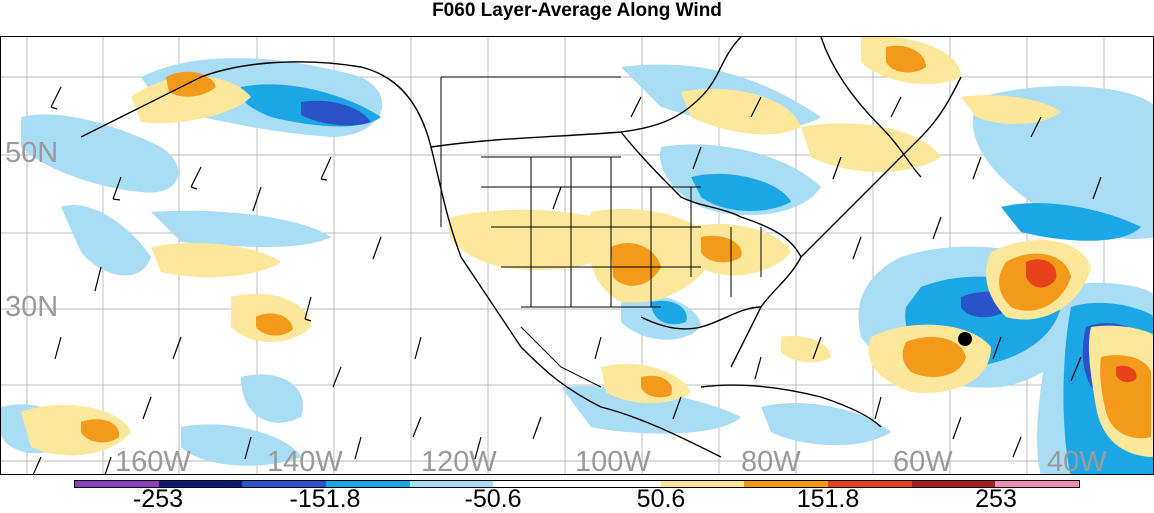 The width and height of the screenshot is (1154, 513). What do you see at coordinates (325, 499) in the screenshot?
I see `colorbar-label: -151.8` at bounding box center [325, 499].